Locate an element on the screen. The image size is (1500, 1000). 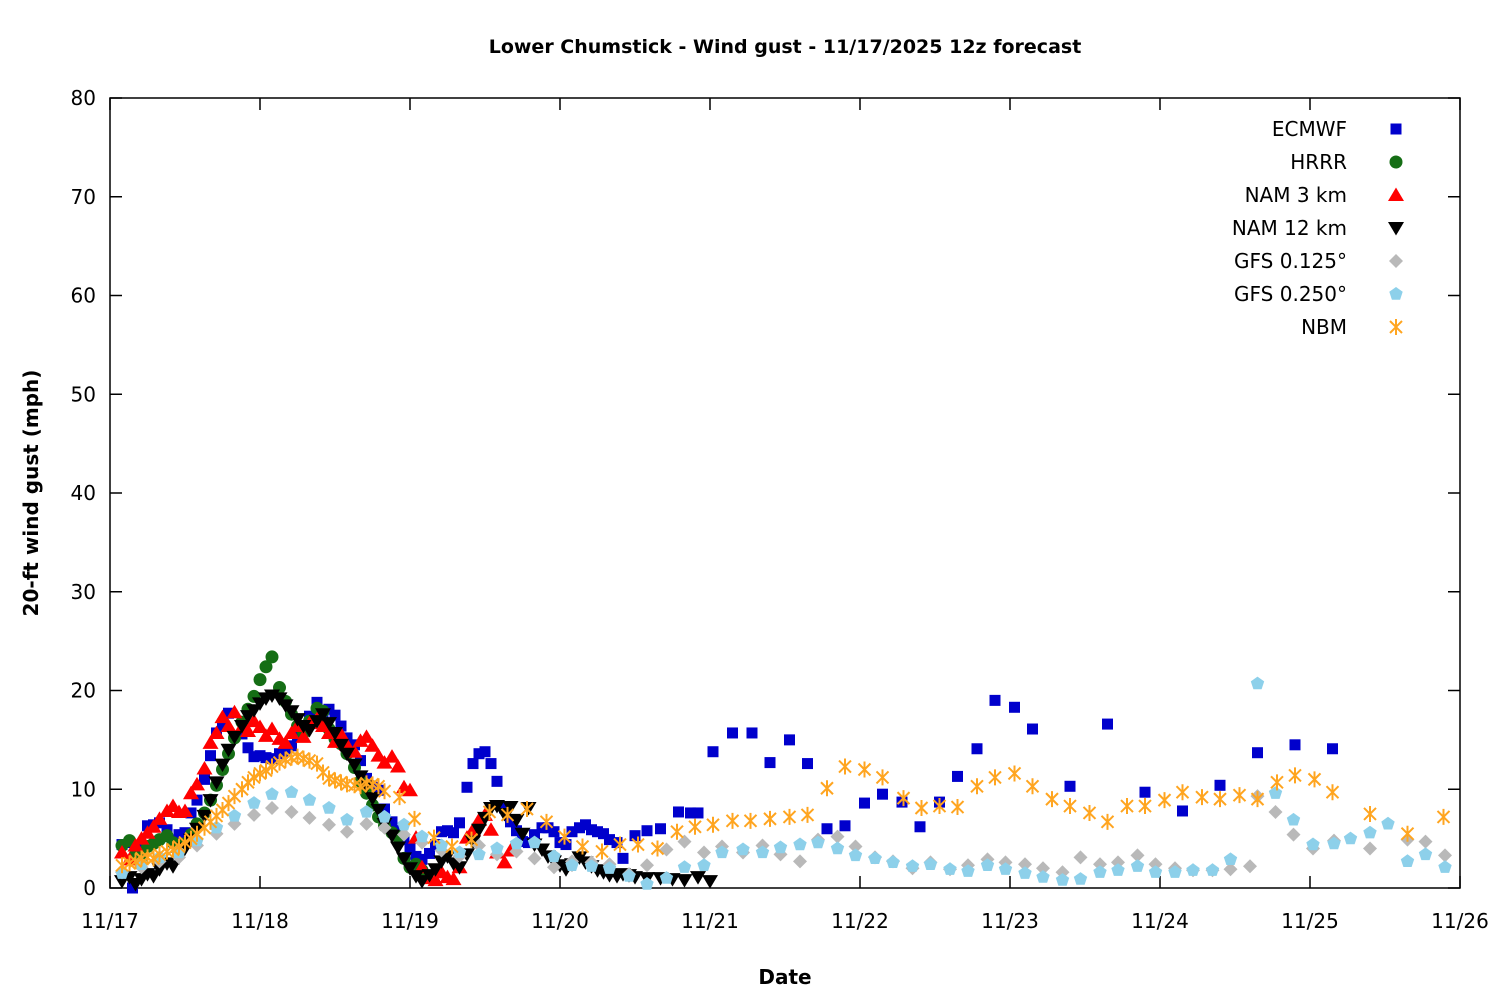
y-tick-label: 20 is located at coordinates (83, 691).